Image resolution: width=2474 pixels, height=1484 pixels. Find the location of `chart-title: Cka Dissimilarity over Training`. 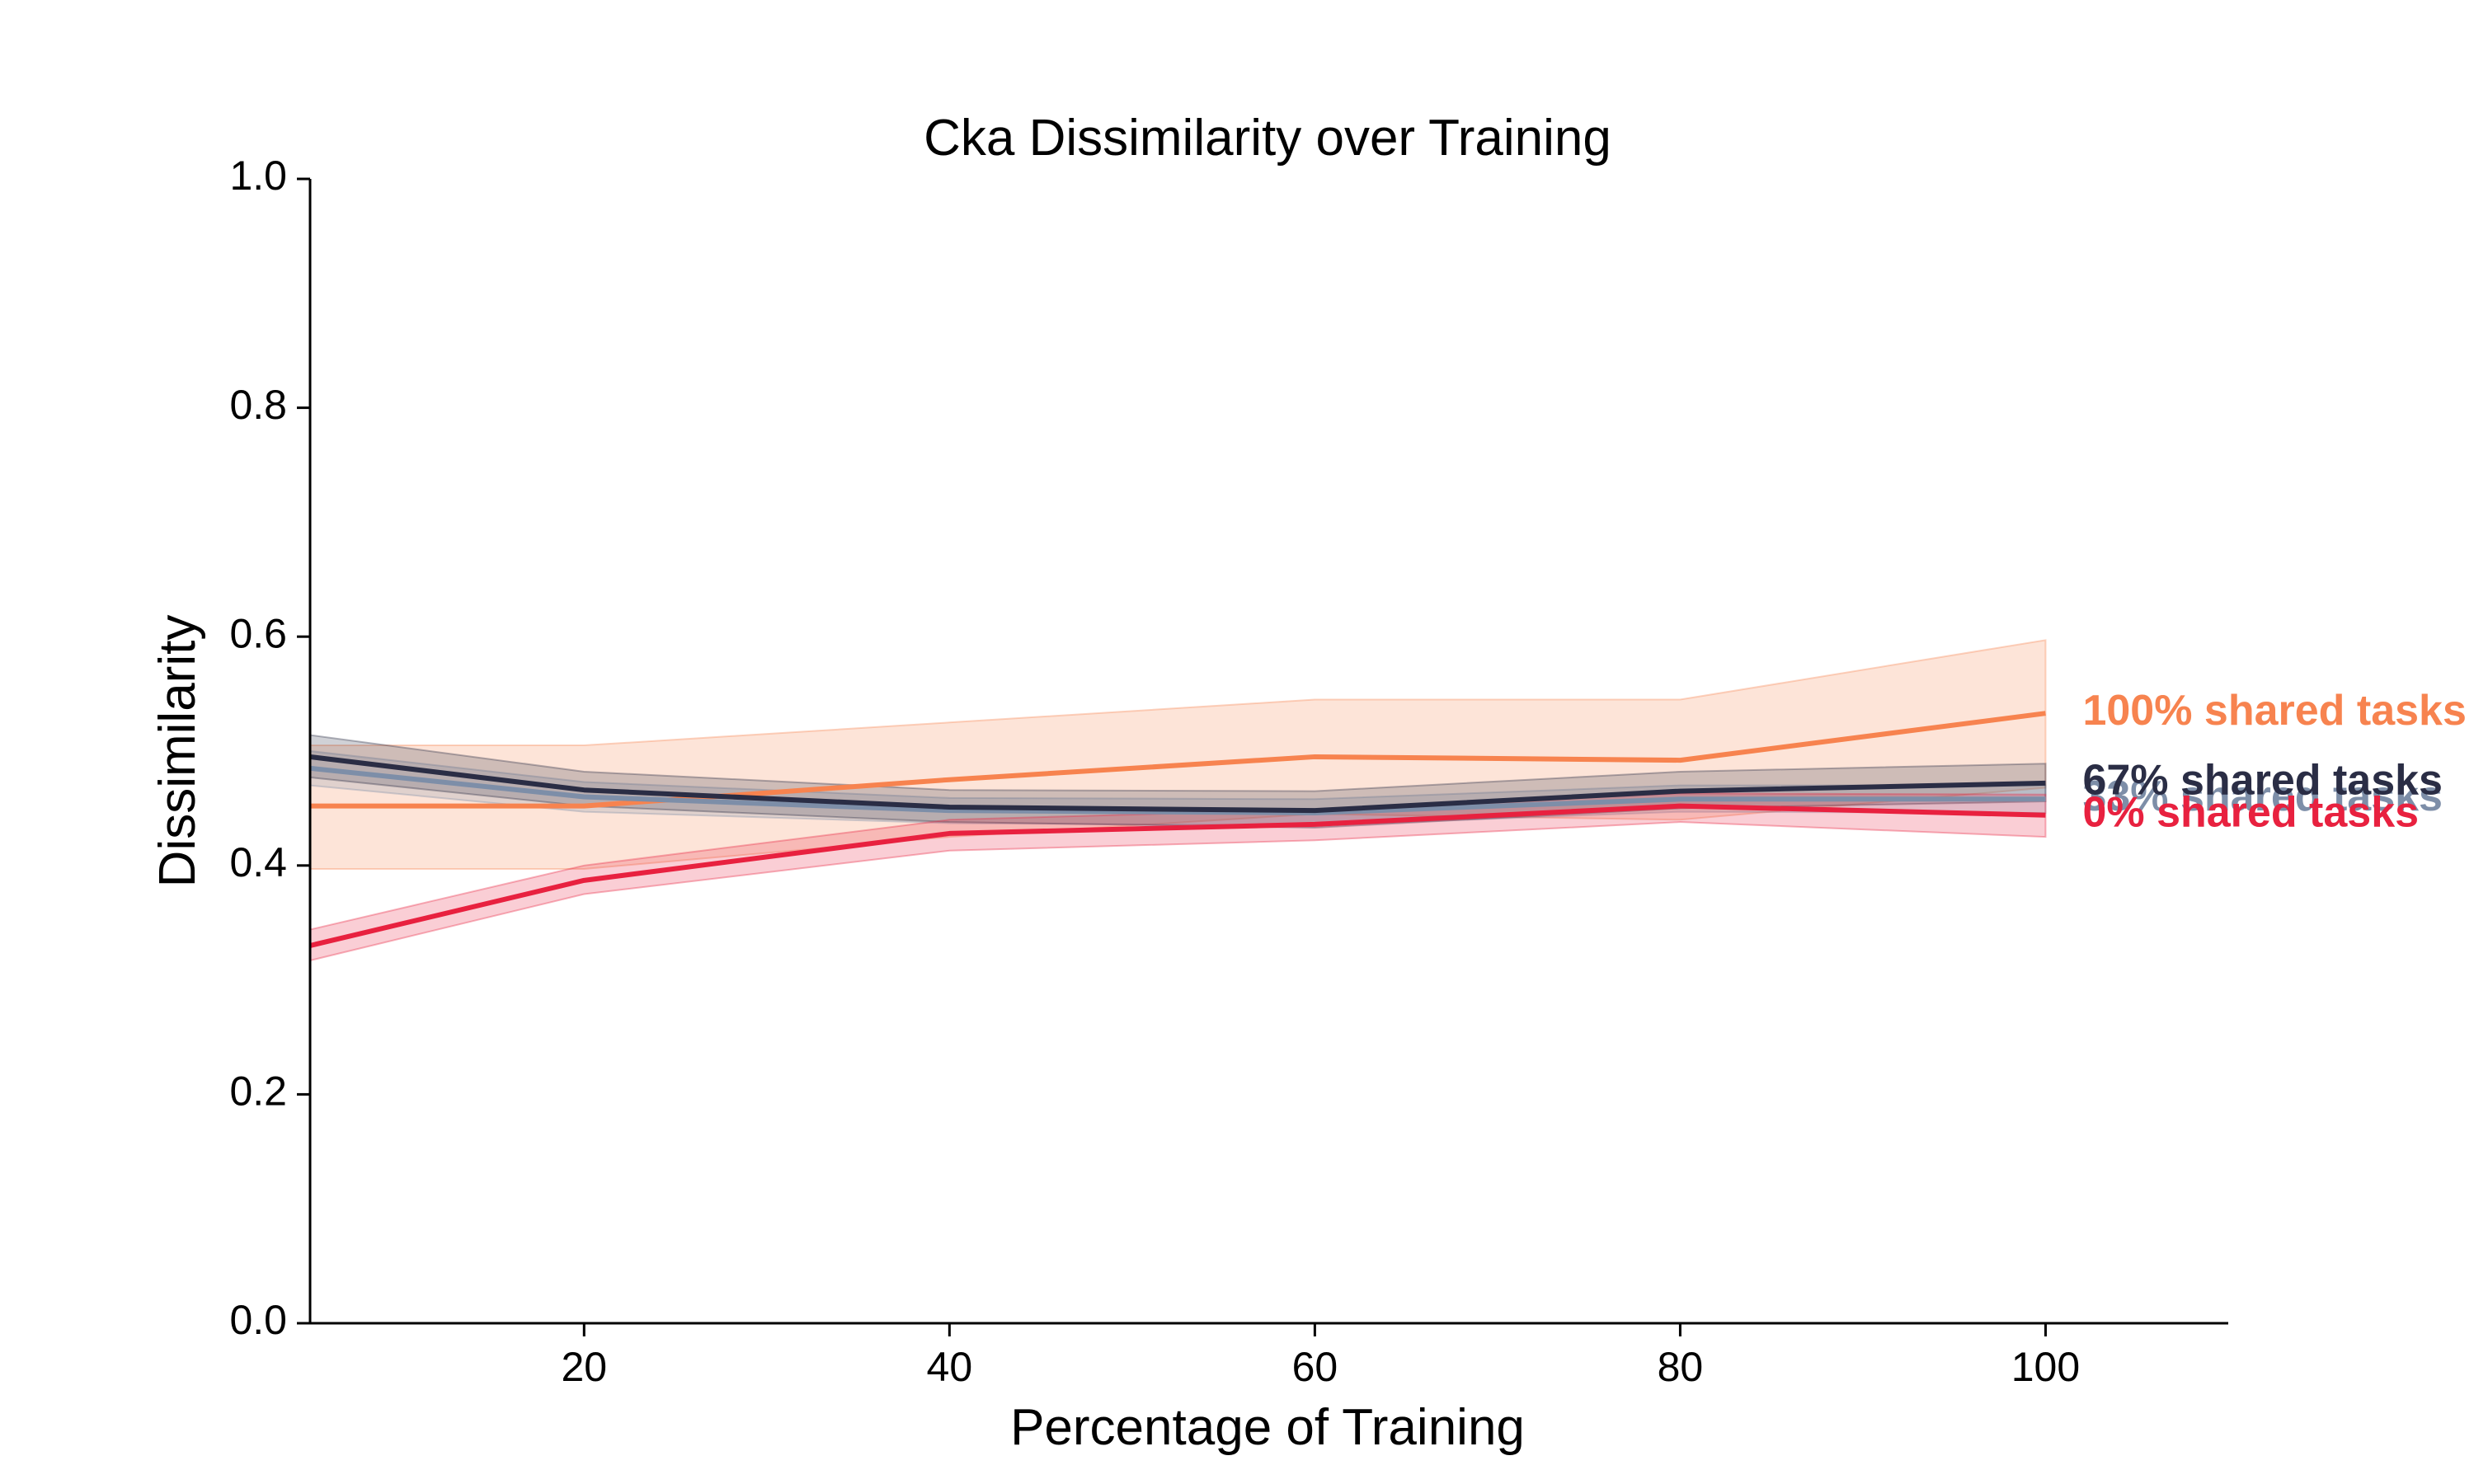

chart-title: Cka Dissimilarity over Training is located at coordinates (1267, 138).